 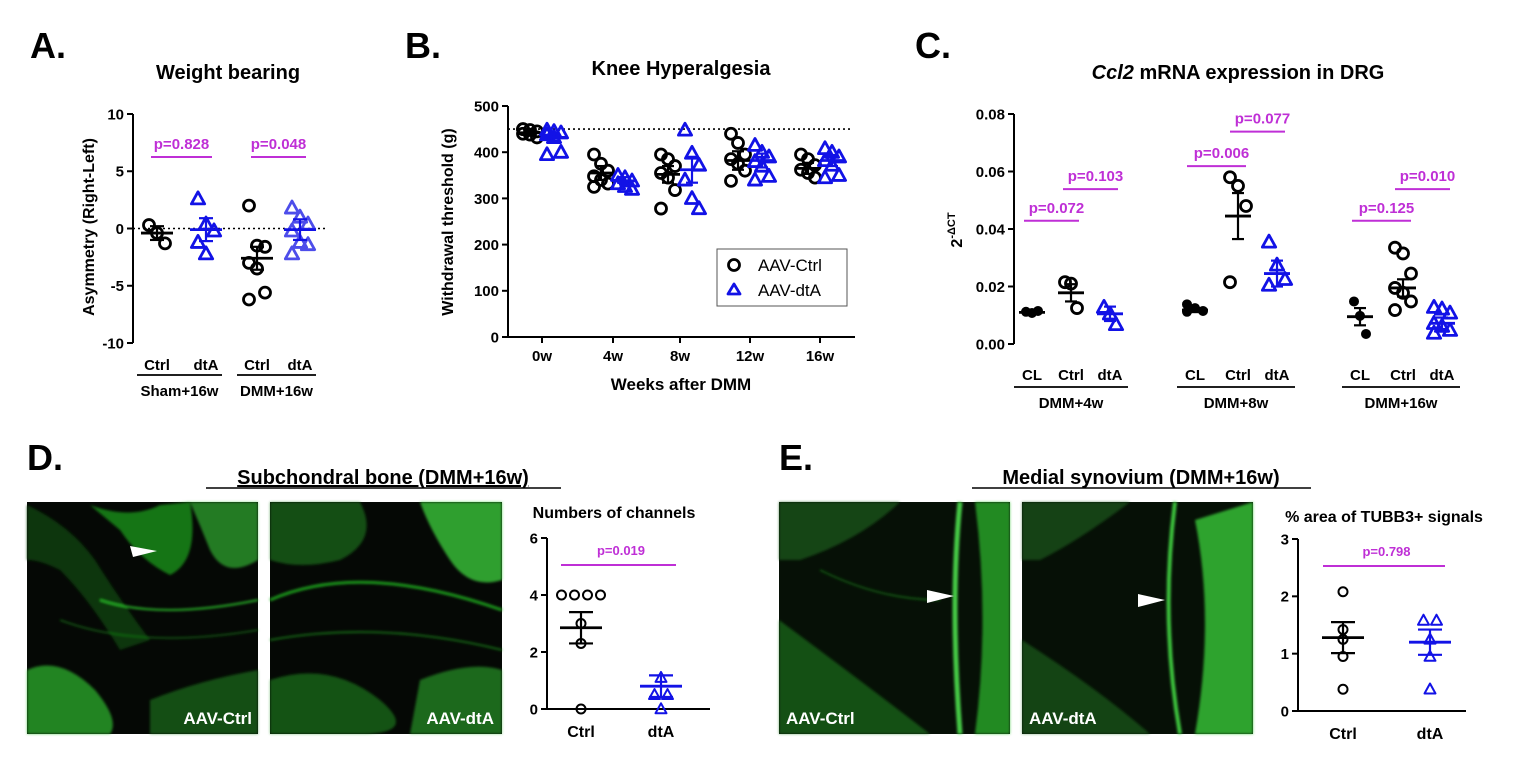 What do you see at coordinates (542, 356) in the screenshot?
I see `x-tick-label-b: 0w` at bounding box center [542, 356].